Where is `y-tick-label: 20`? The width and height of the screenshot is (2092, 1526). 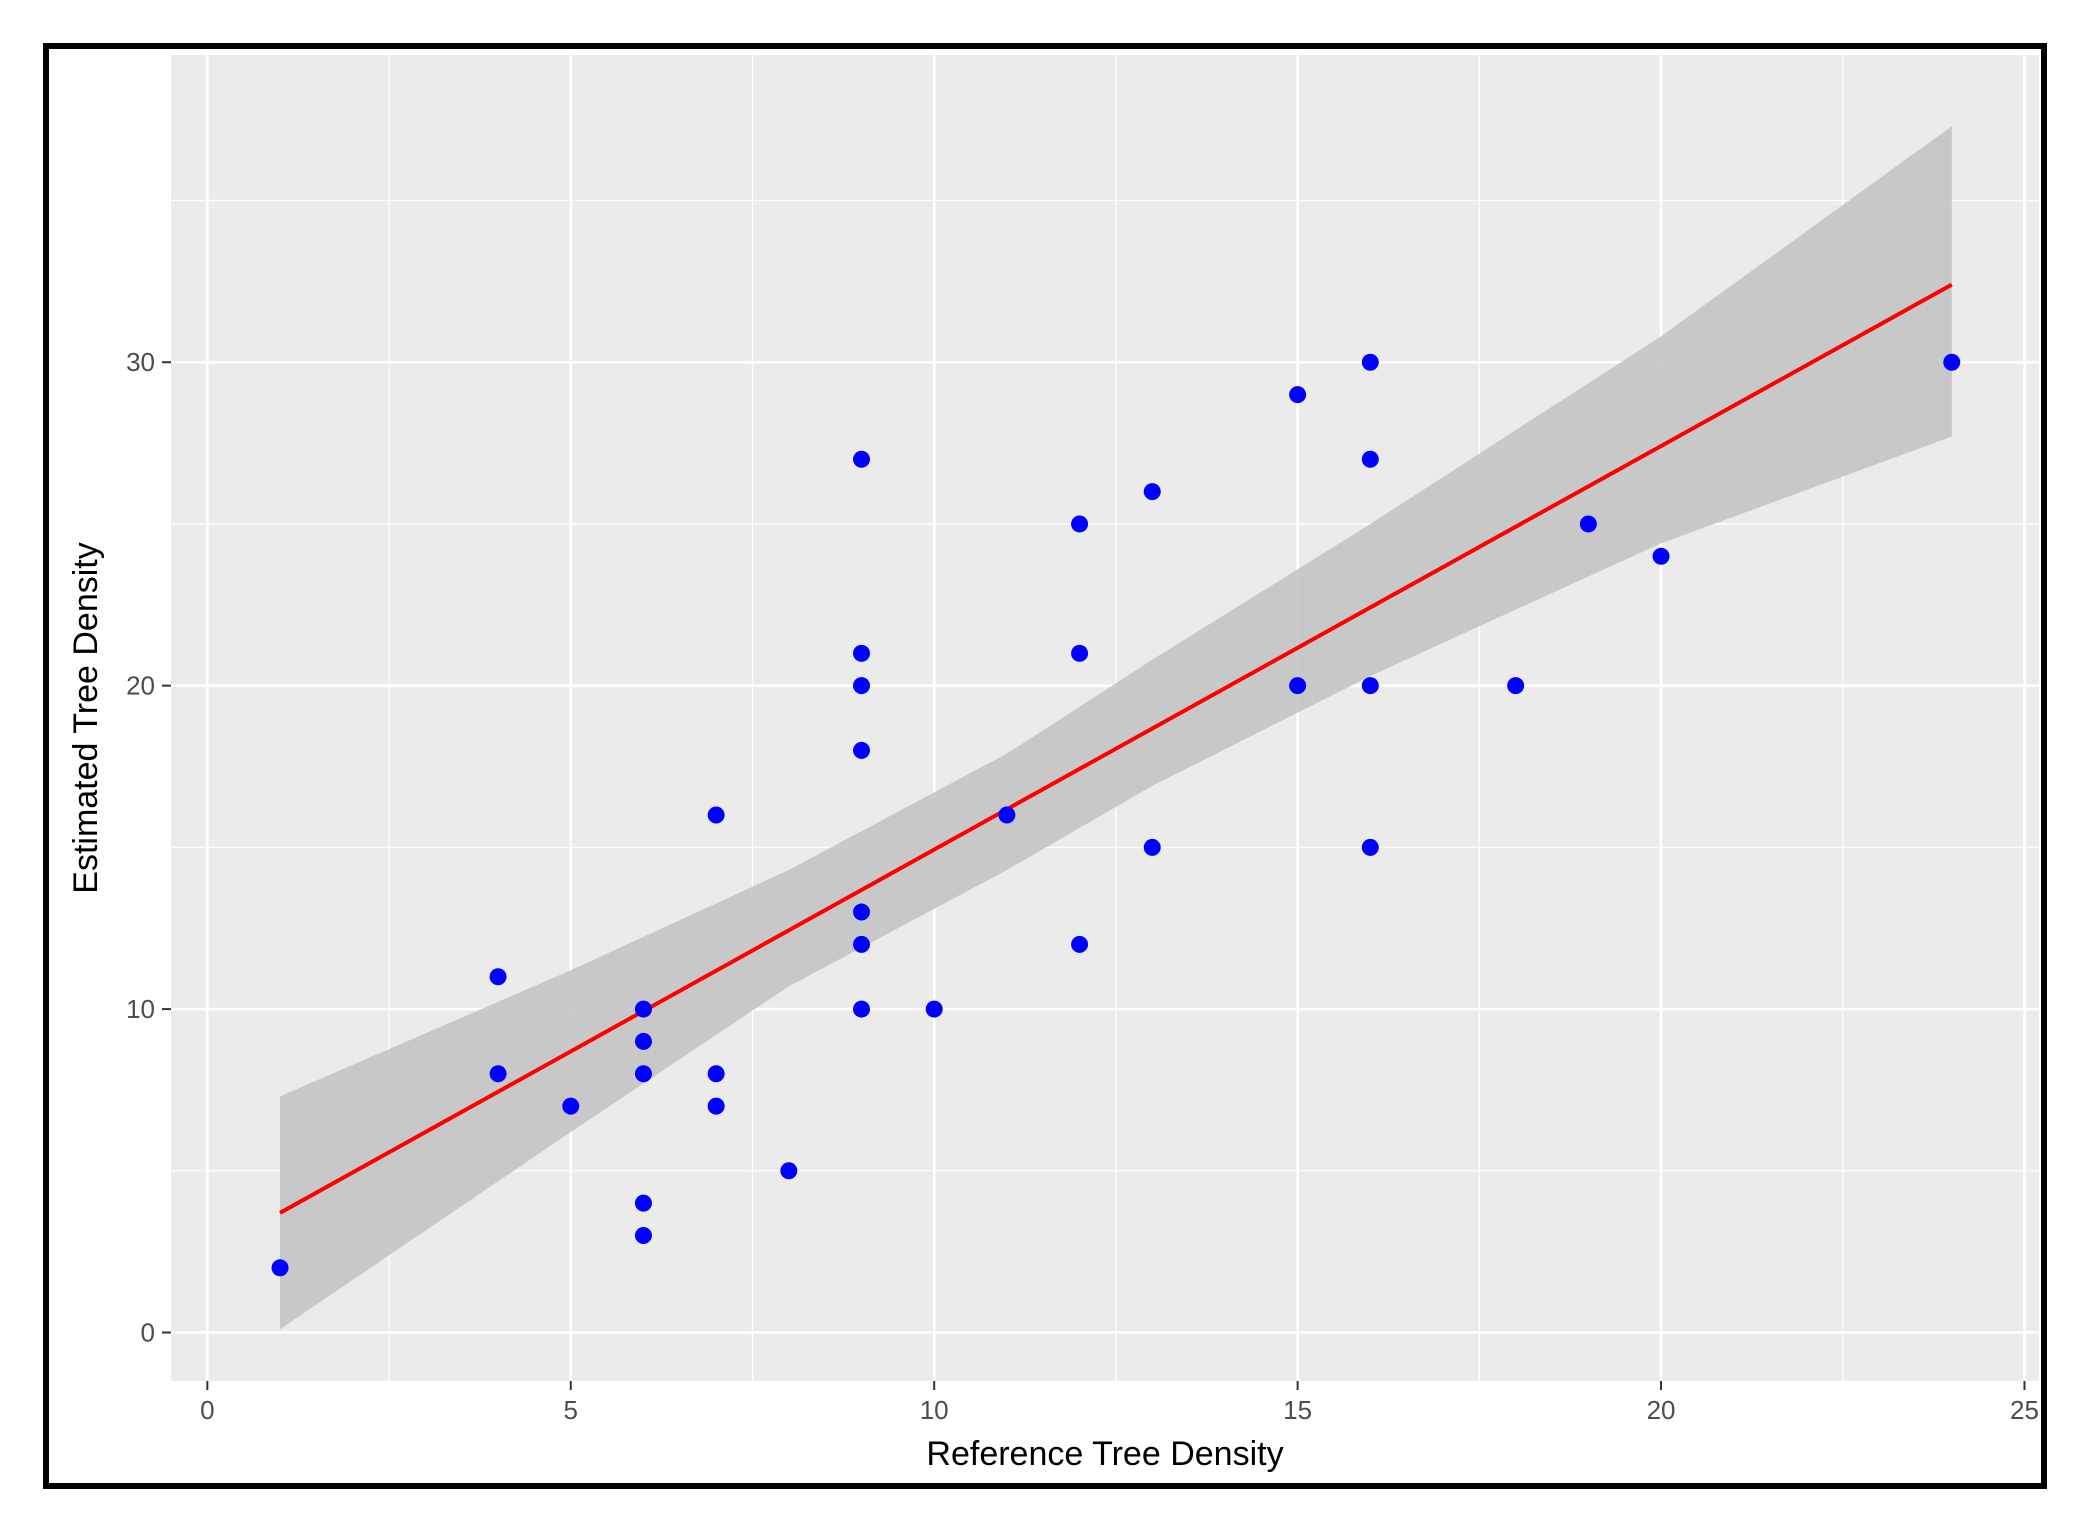 y-tick-label: 20 is located at coordinates (140, 686).